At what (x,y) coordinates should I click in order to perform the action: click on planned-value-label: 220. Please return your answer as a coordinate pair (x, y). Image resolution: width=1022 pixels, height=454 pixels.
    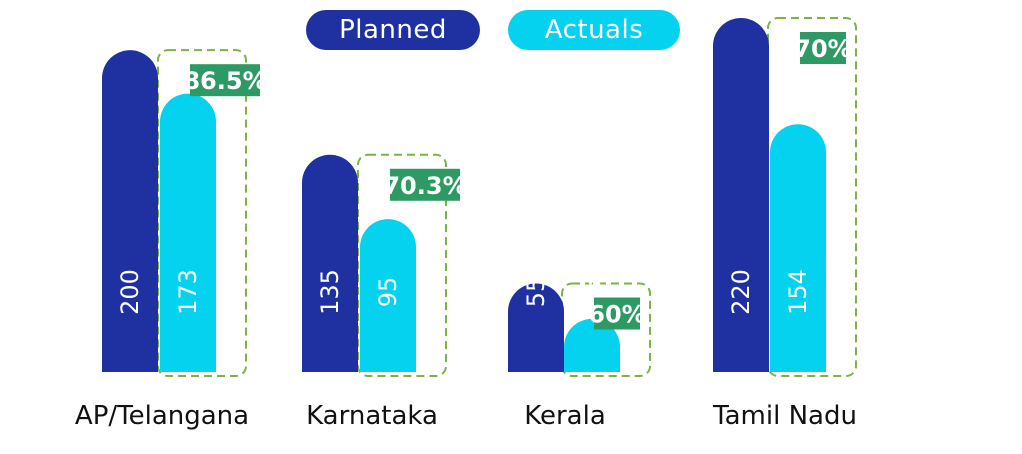
    Looking at the image, I should click on (741, 292).